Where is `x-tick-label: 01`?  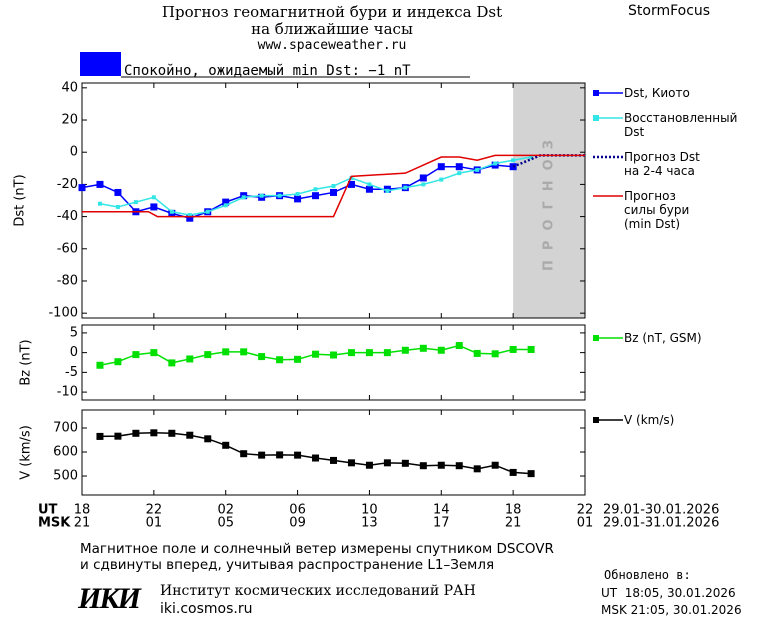
x-tick-label: 01 is located at coordinates (585, 523).